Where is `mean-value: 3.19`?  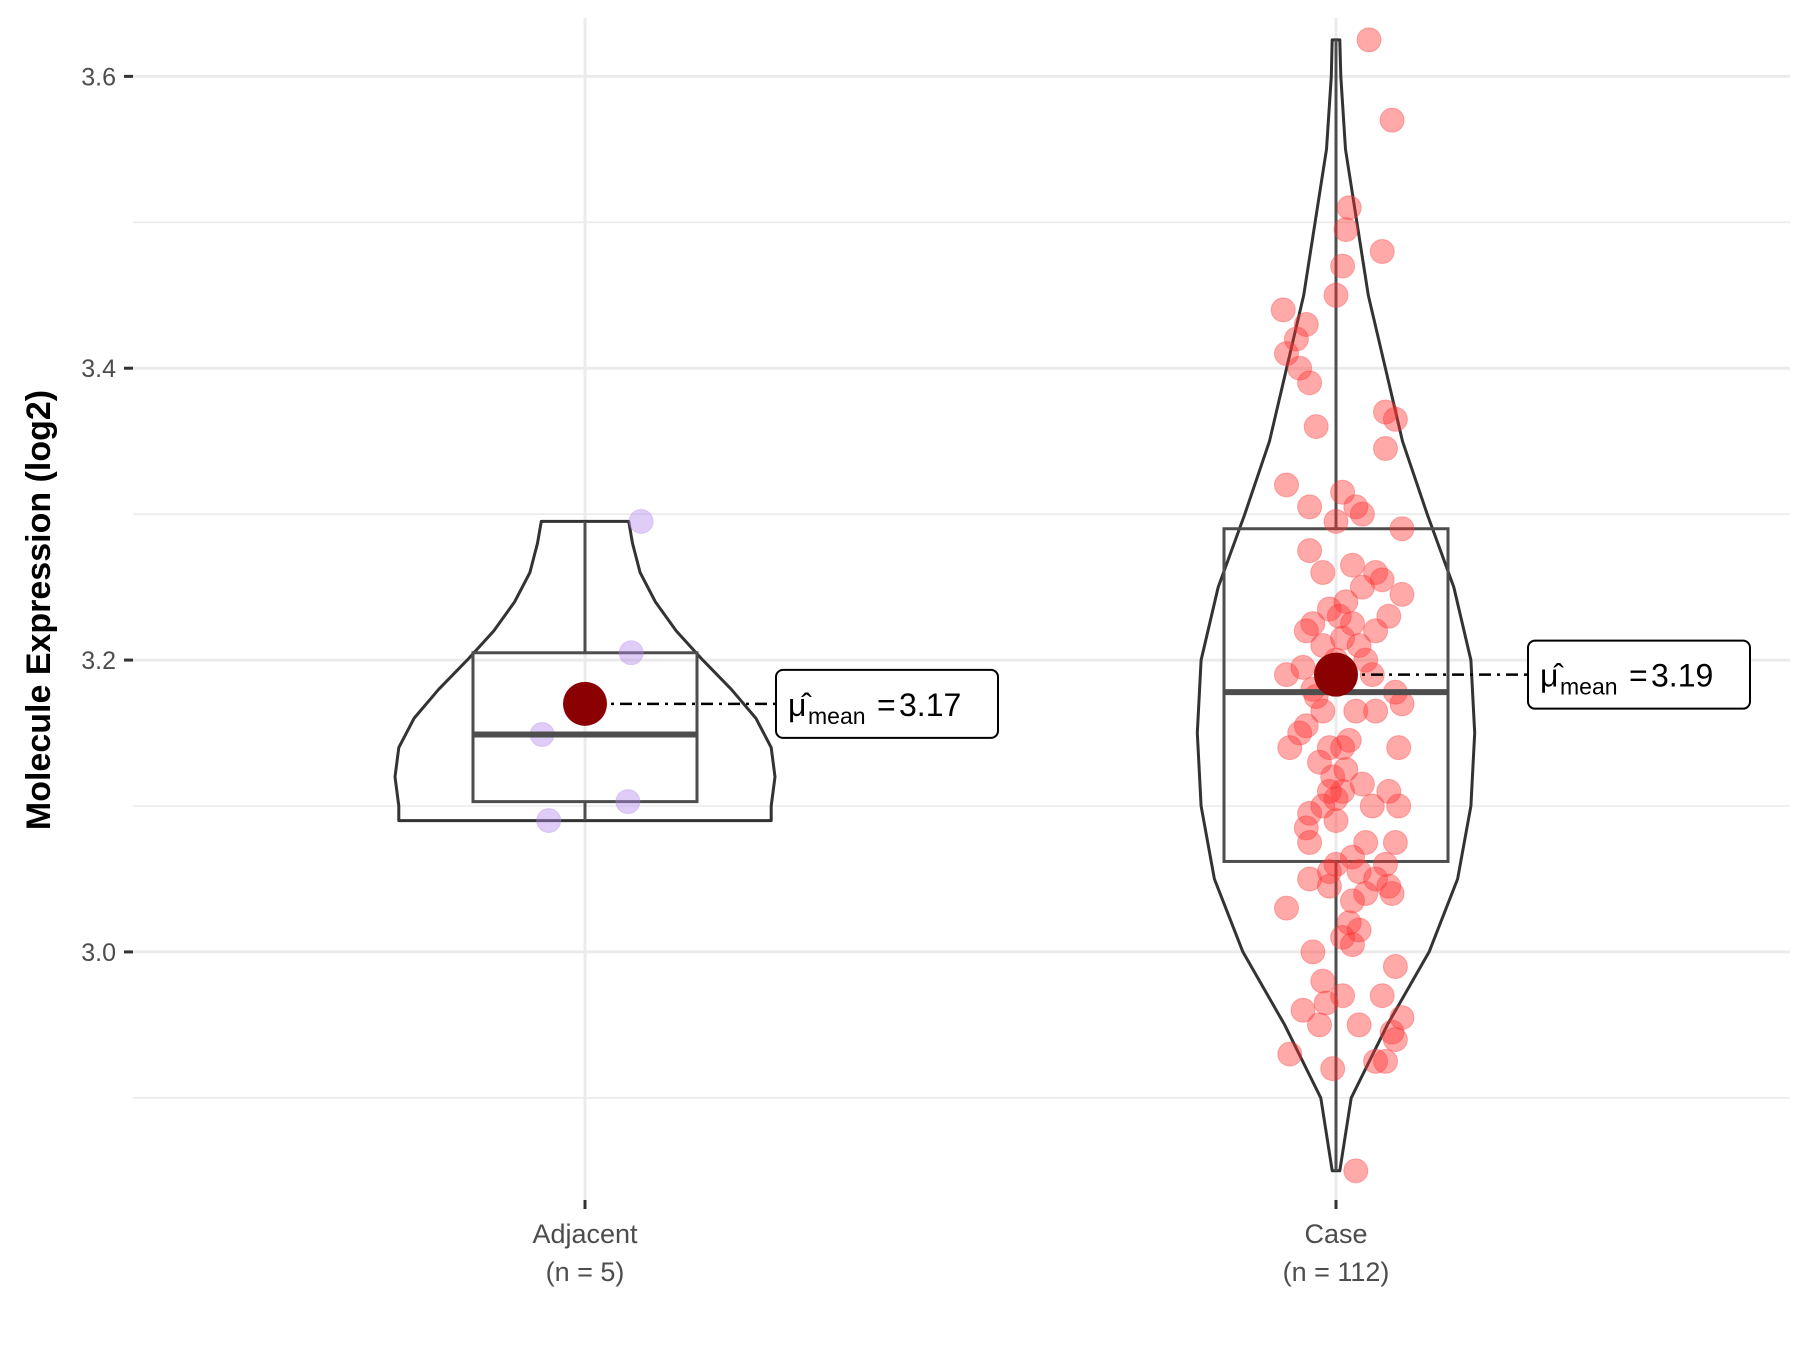
mean-value: 3.19 is located at coordinates (1682, 676).